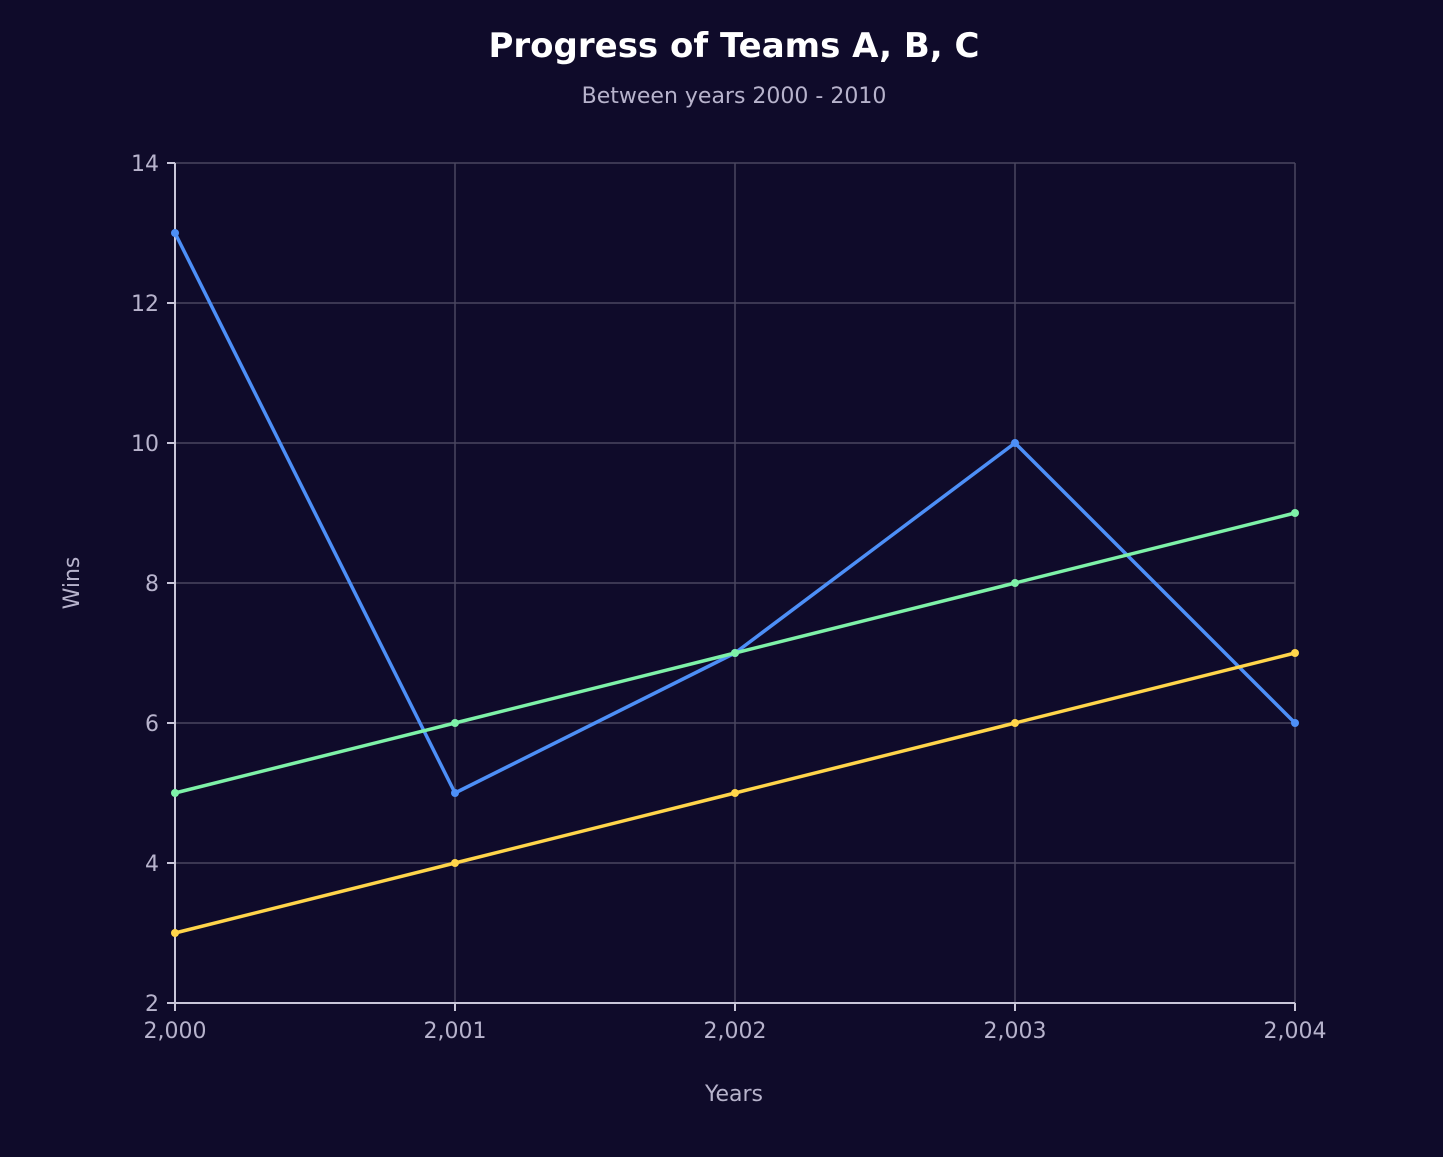 The height and width of the screenshot is (1157, 1443). What do you see at coordinates (152, 864) in the screenshot?
I see `y-tick-label: 4` at bounding box center [152, 864].